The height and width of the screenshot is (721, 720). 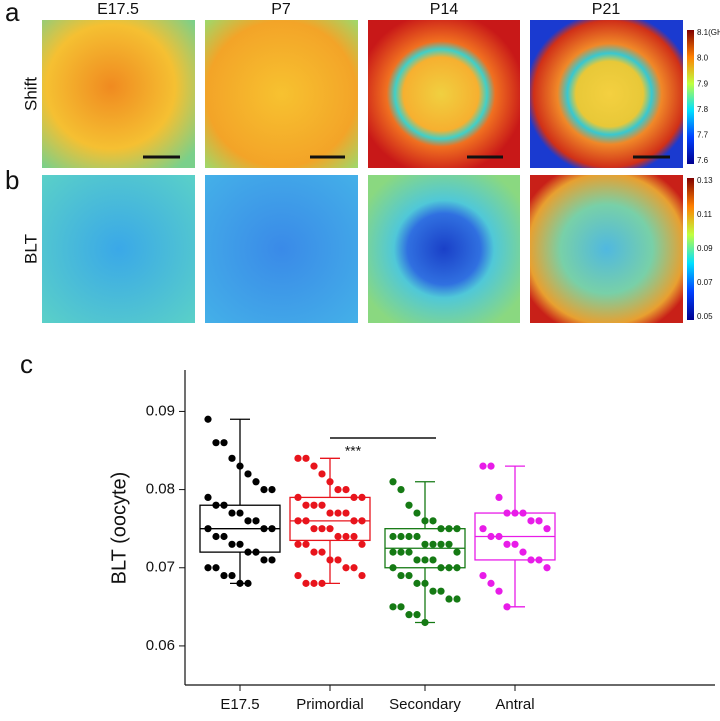 I want to click on colorbar-label: 8.0, so click(x=703, y=58).